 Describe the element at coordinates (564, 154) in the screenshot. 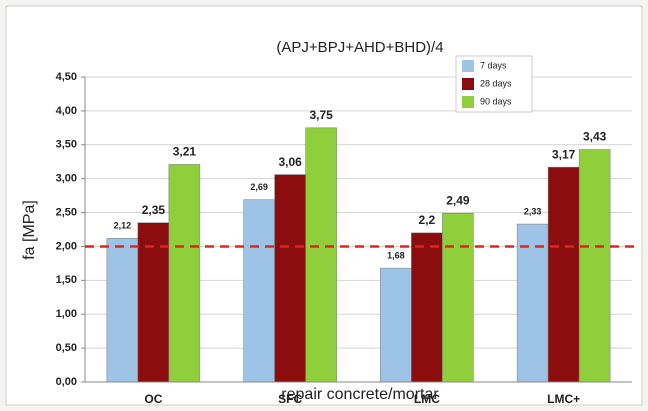

I see `value-label: 3,17` at that location.